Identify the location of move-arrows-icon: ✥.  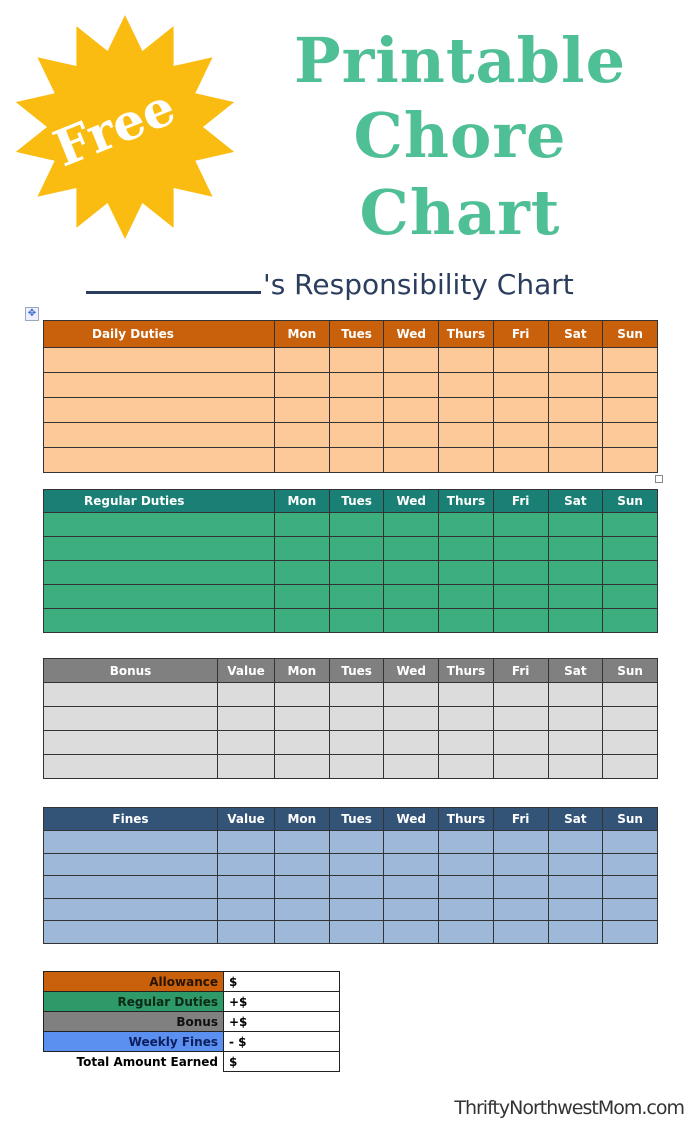
(32, 314).